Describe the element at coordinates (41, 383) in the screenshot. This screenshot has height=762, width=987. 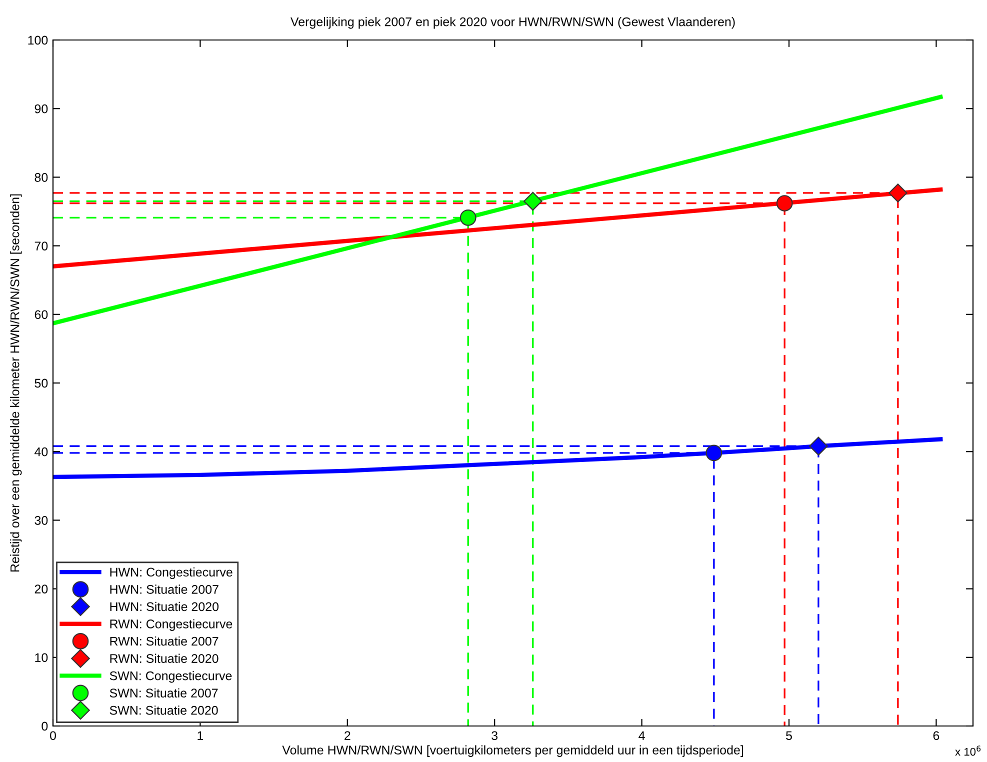
I see `y-tick-label: 50` at that location.